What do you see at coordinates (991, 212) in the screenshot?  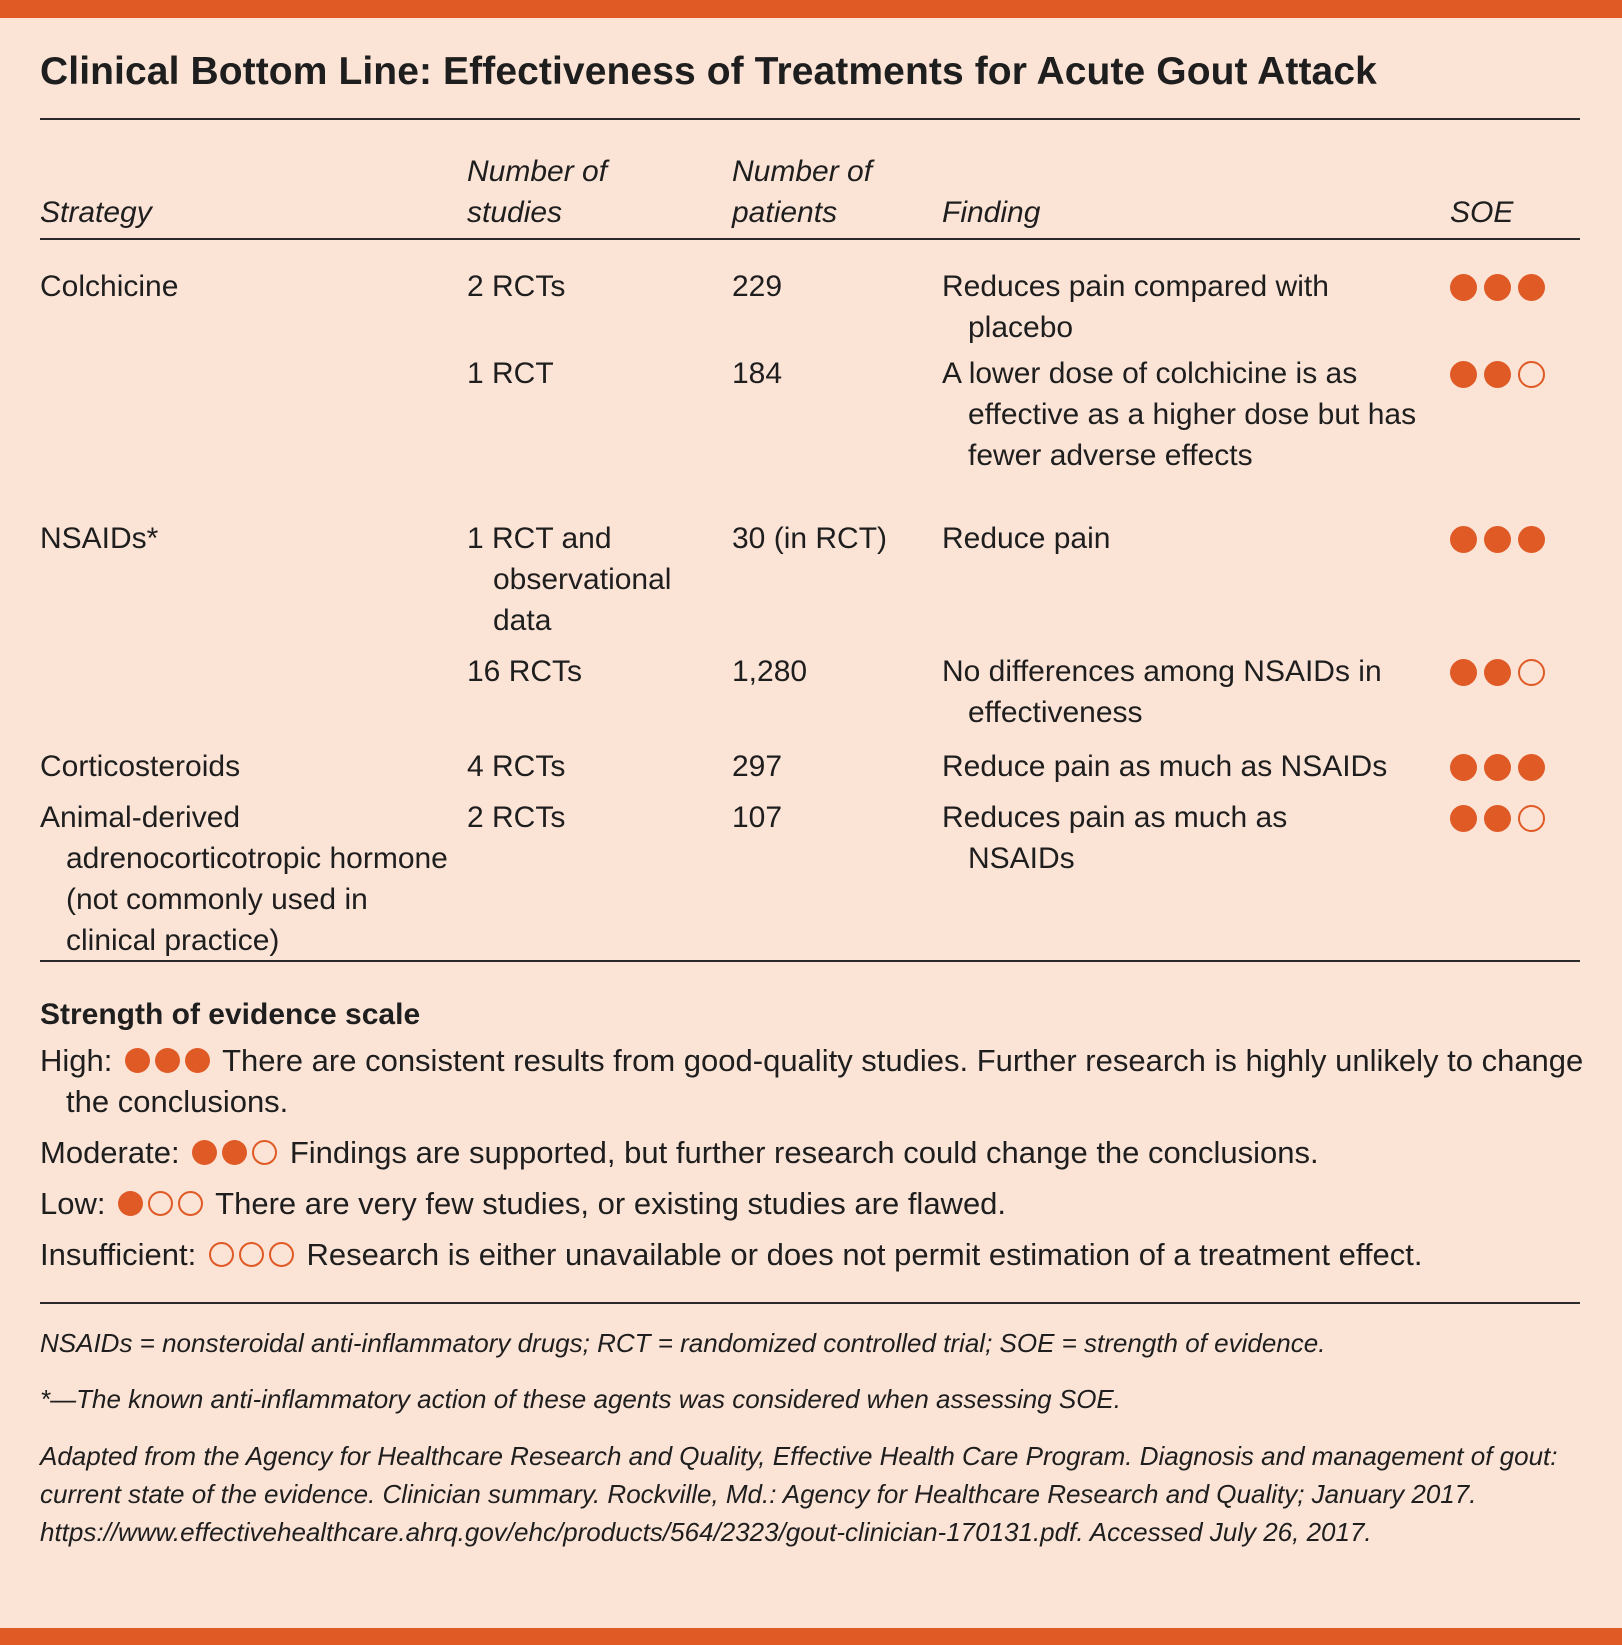 I see `header-finding: Finding` at bounding box center [991, 212].